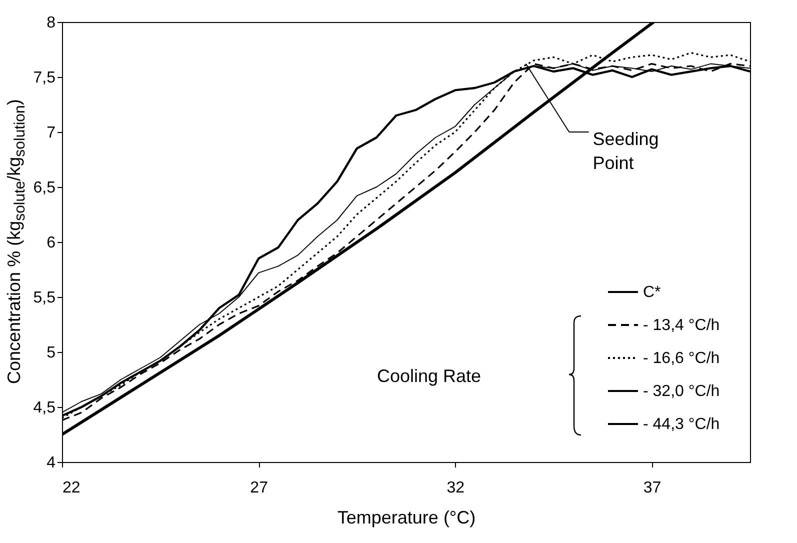 This screenshot has width=797, height=543. What do you see at coordinates (51, 463) in the screenshot?
I see `y-tick-label: 4` at bounding box center [51, 463].